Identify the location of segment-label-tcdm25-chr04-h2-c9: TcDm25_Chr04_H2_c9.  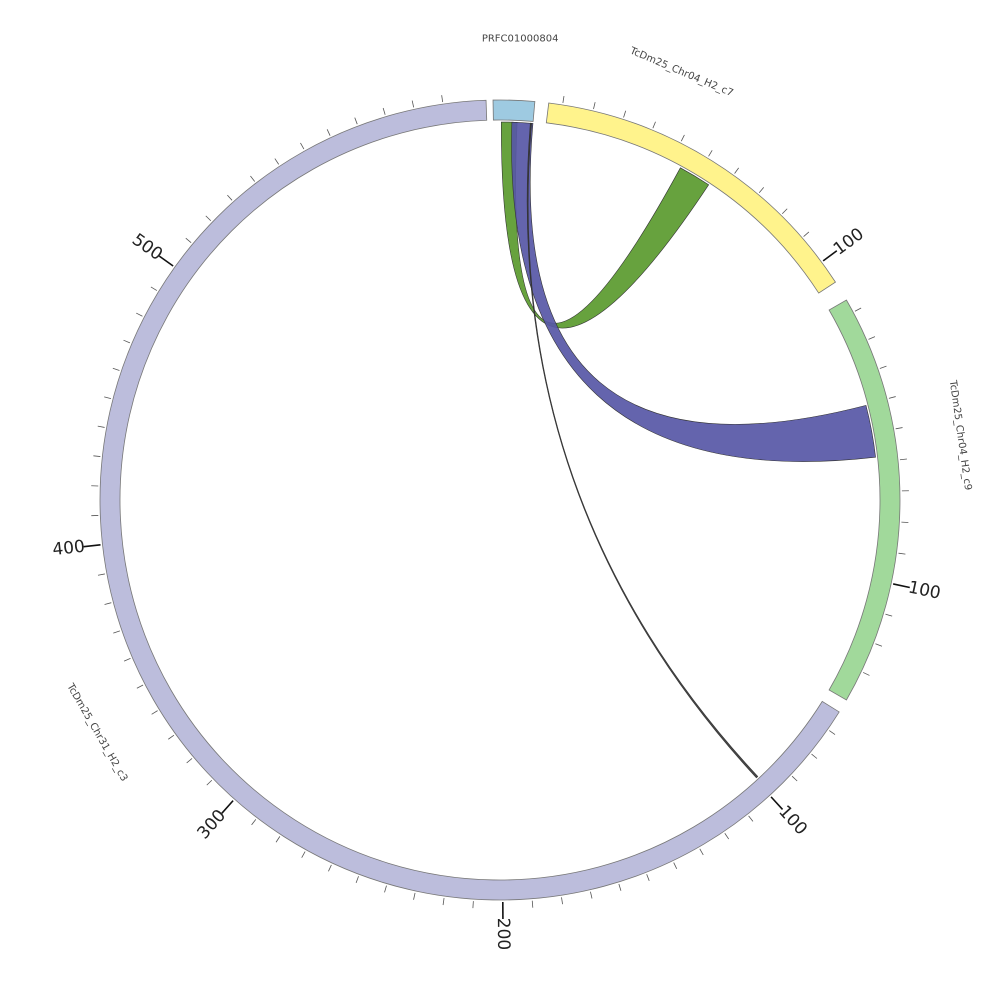
(960, 435).